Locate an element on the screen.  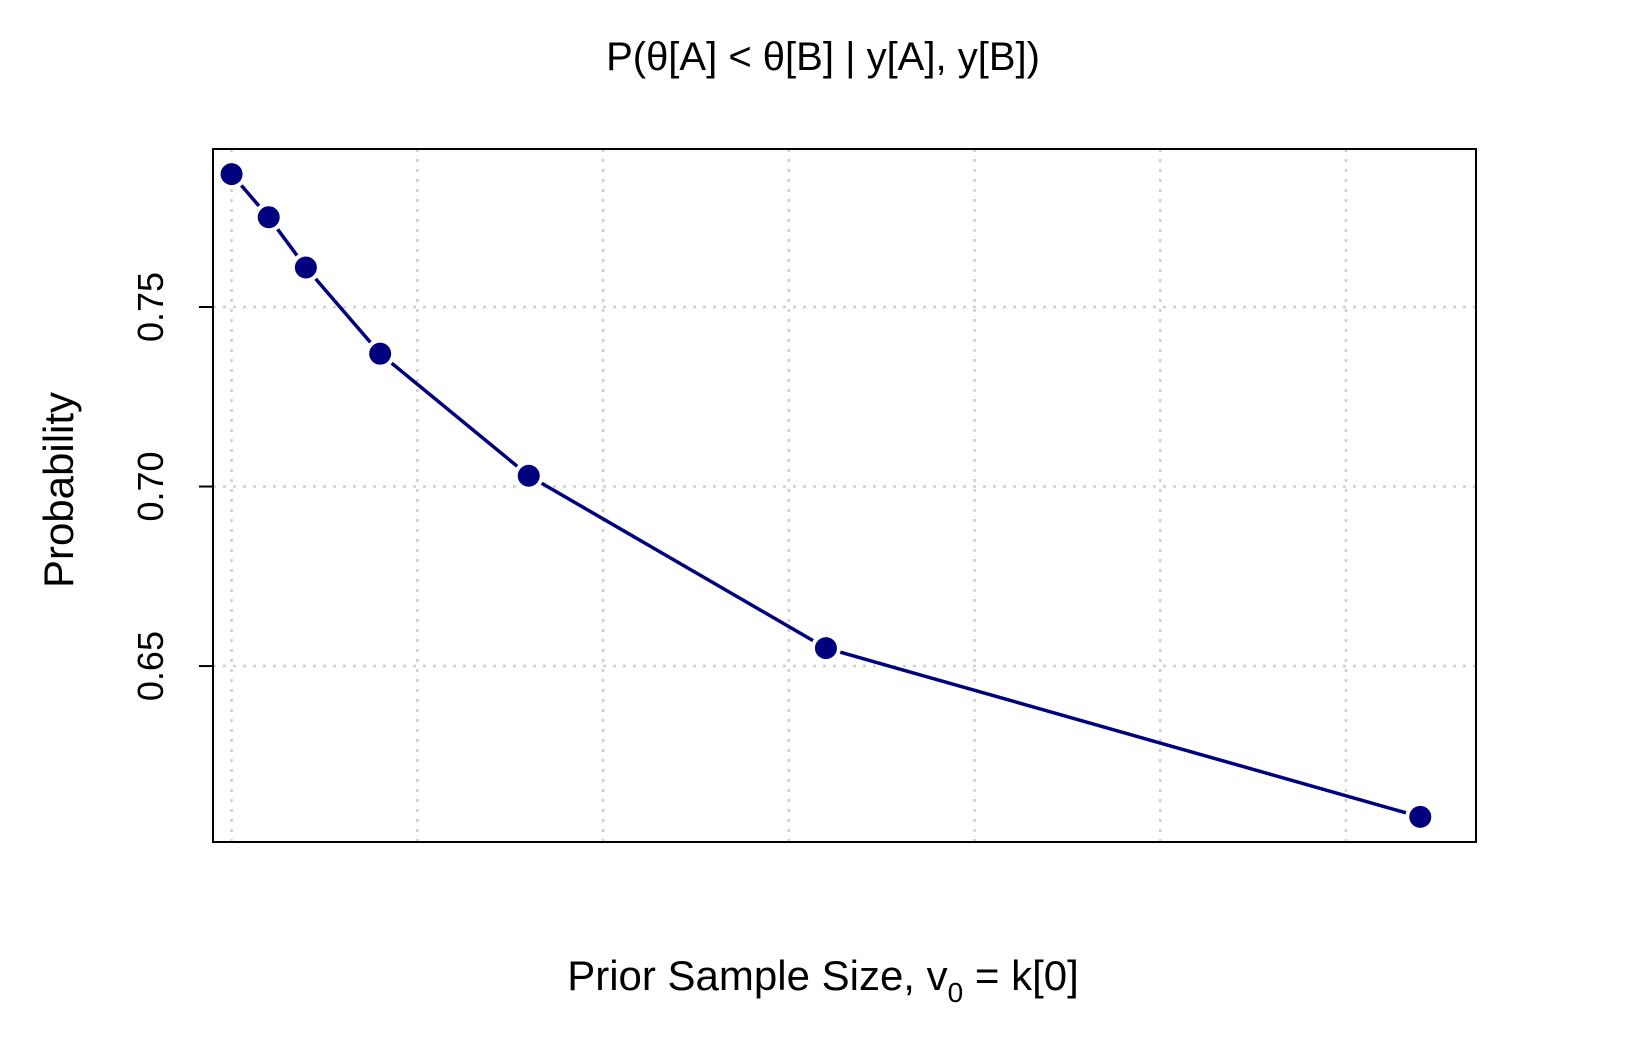
y-tick-label-2: 0.70 is located at coordinates (150, 486).